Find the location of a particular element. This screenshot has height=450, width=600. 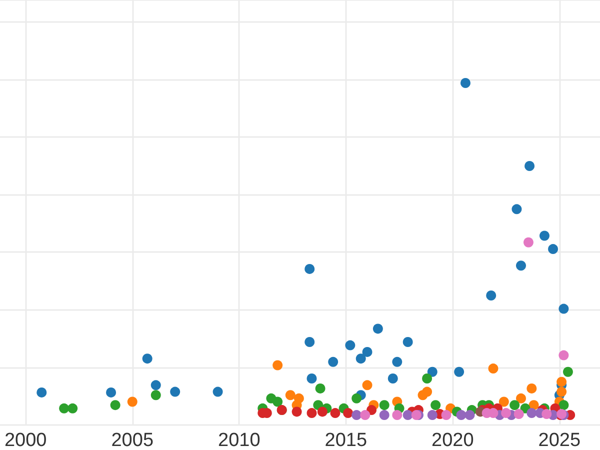

x-tick-label: 2010 is located at coordinates (239, 440).